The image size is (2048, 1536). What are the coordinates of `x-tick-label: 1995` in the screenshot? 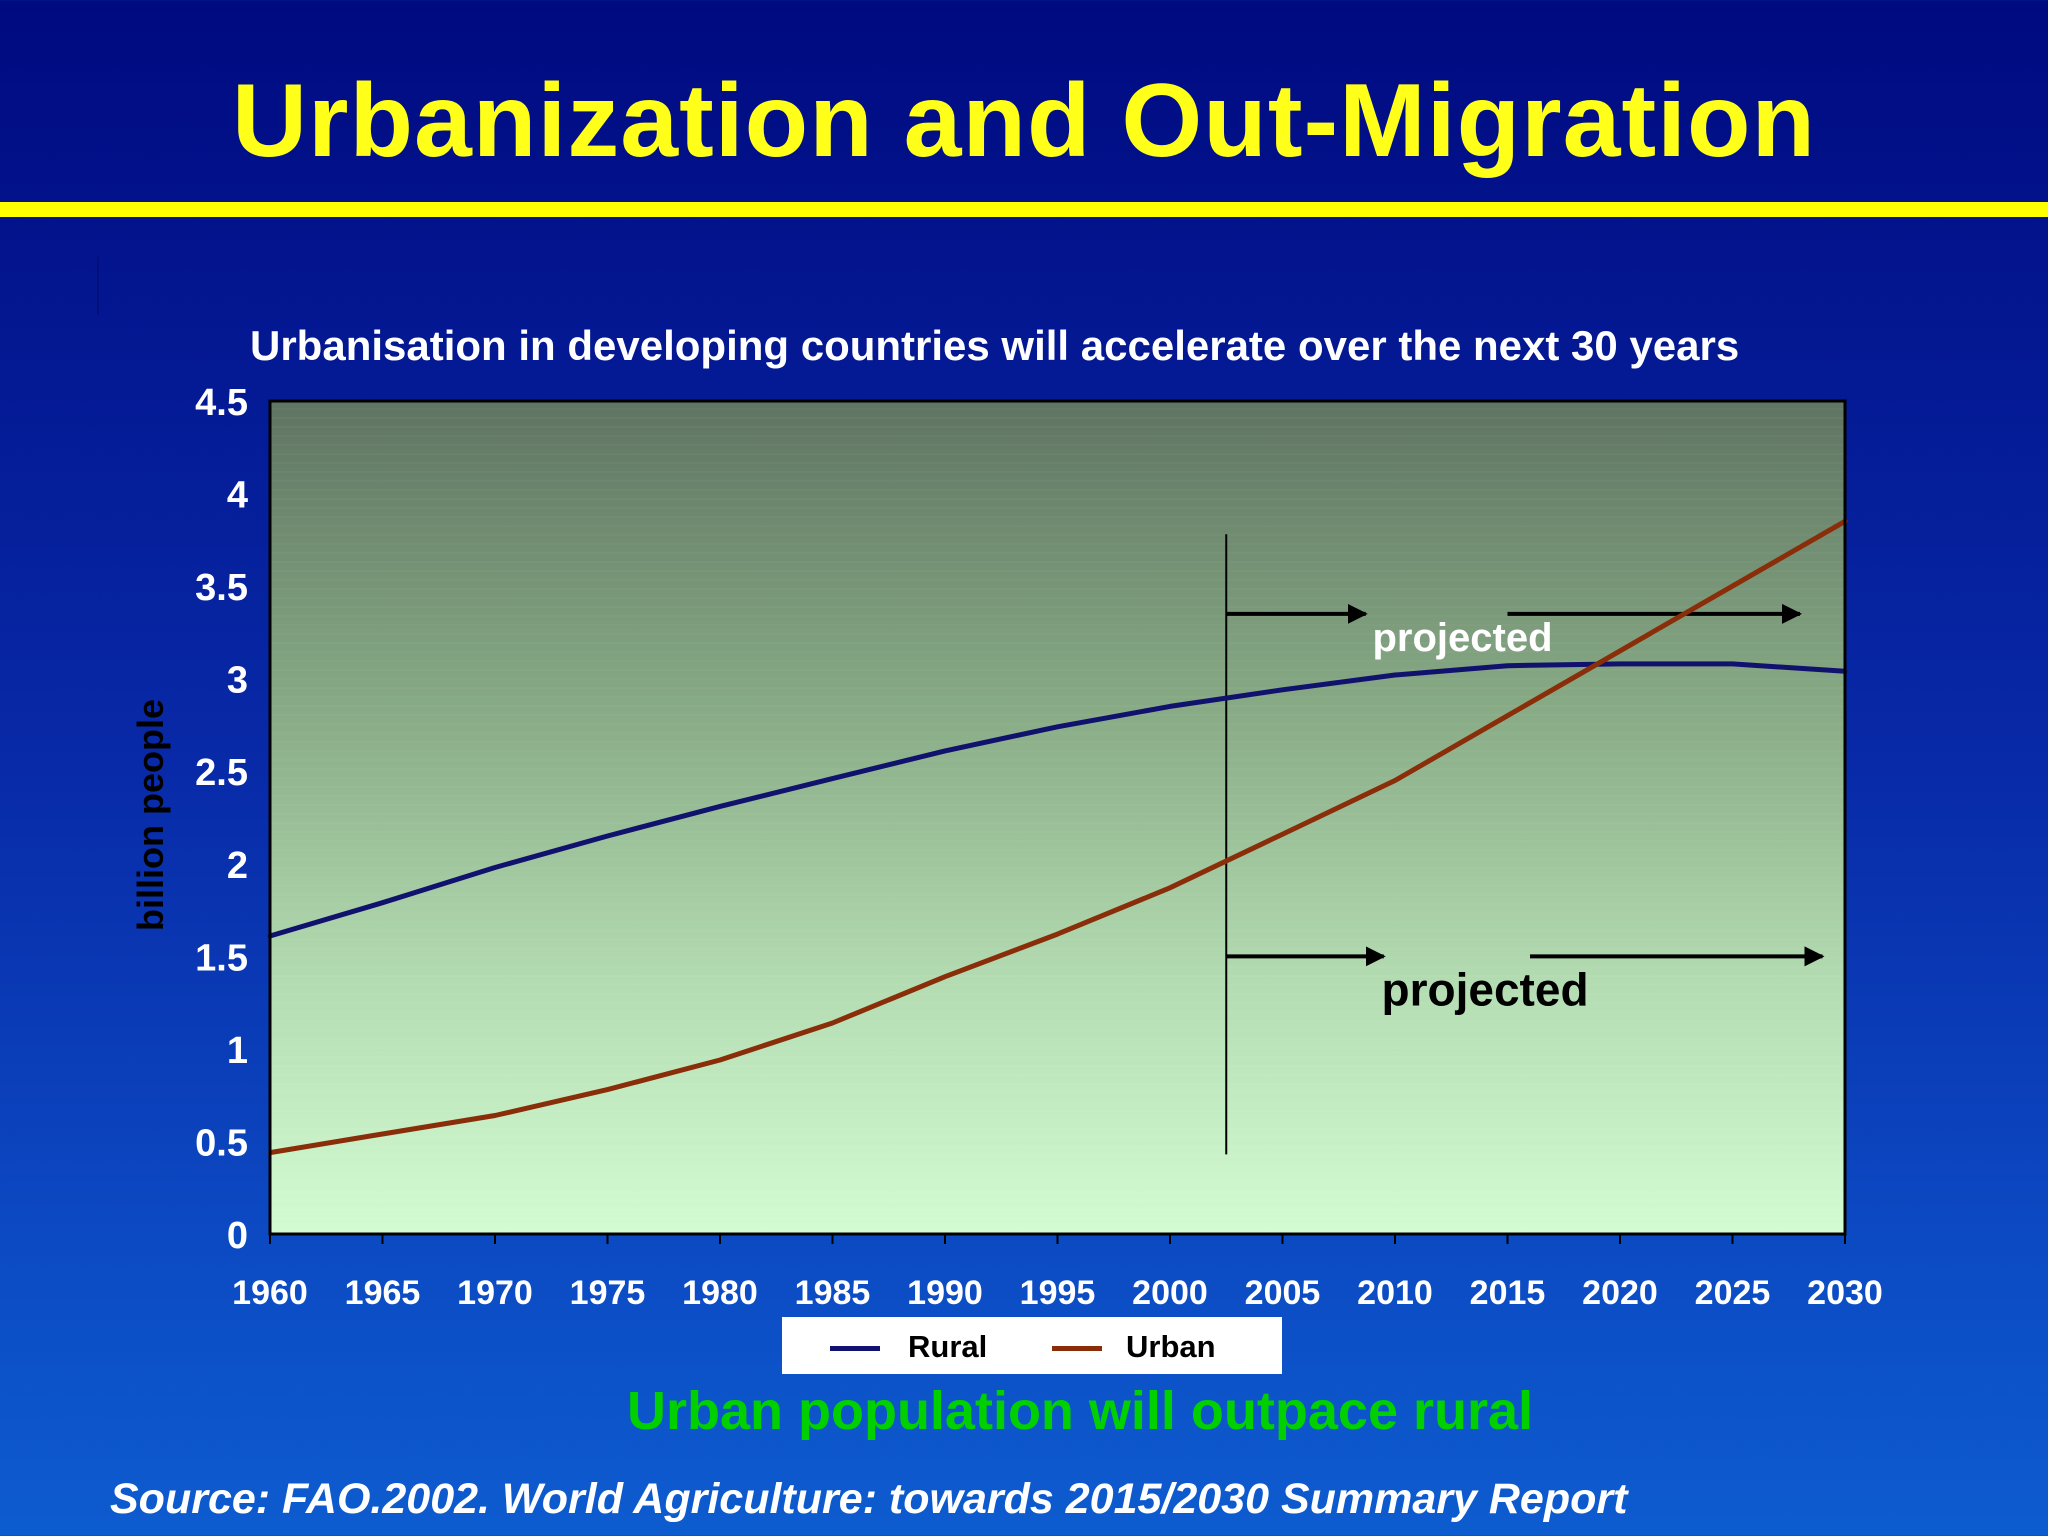 It's located at (1058, 1293).